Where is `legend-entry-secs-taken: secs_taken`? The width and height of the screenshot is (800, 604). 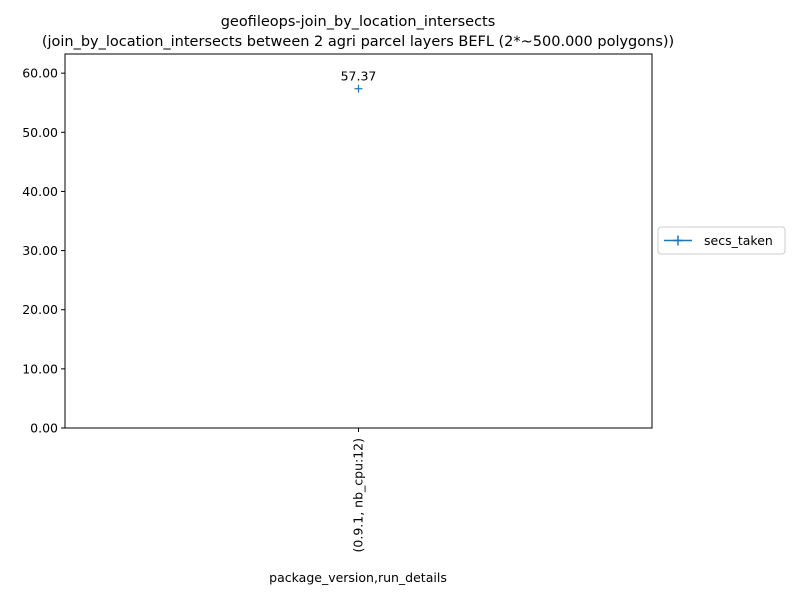 legend-entry-secs-taken: secs_taken is located at coordinates (738, 240).